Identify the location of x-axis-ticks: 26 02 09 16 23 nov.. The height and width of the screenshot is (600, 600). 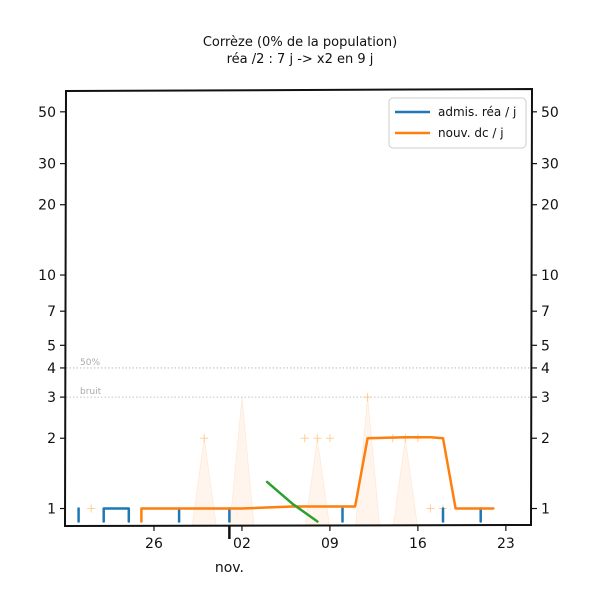
(330, 550).